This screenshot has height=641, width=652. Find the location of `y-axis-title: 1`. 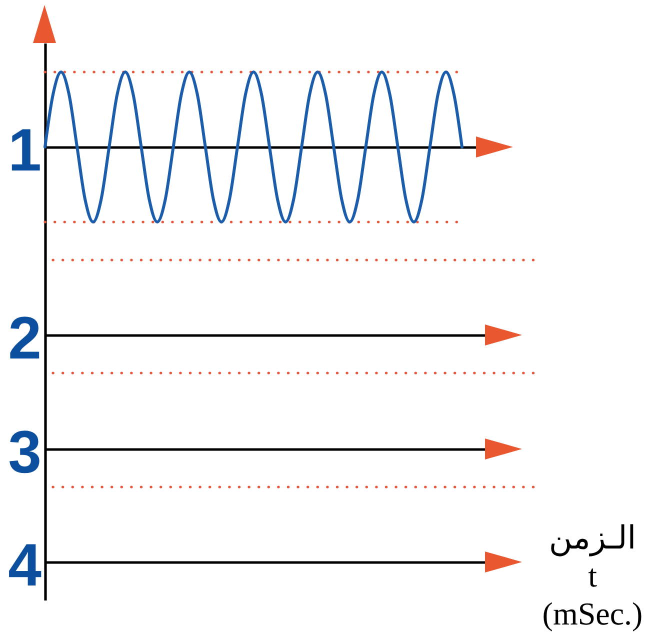

y-axis-title: 1 is located at coordinates (25, 150).